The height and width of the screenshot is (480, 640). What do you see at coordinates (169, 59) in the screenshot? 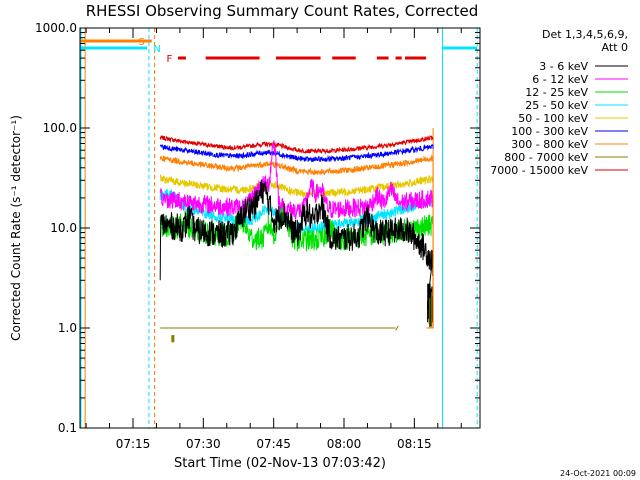
I see `flag-label: F` at bounding box center [169, 59].